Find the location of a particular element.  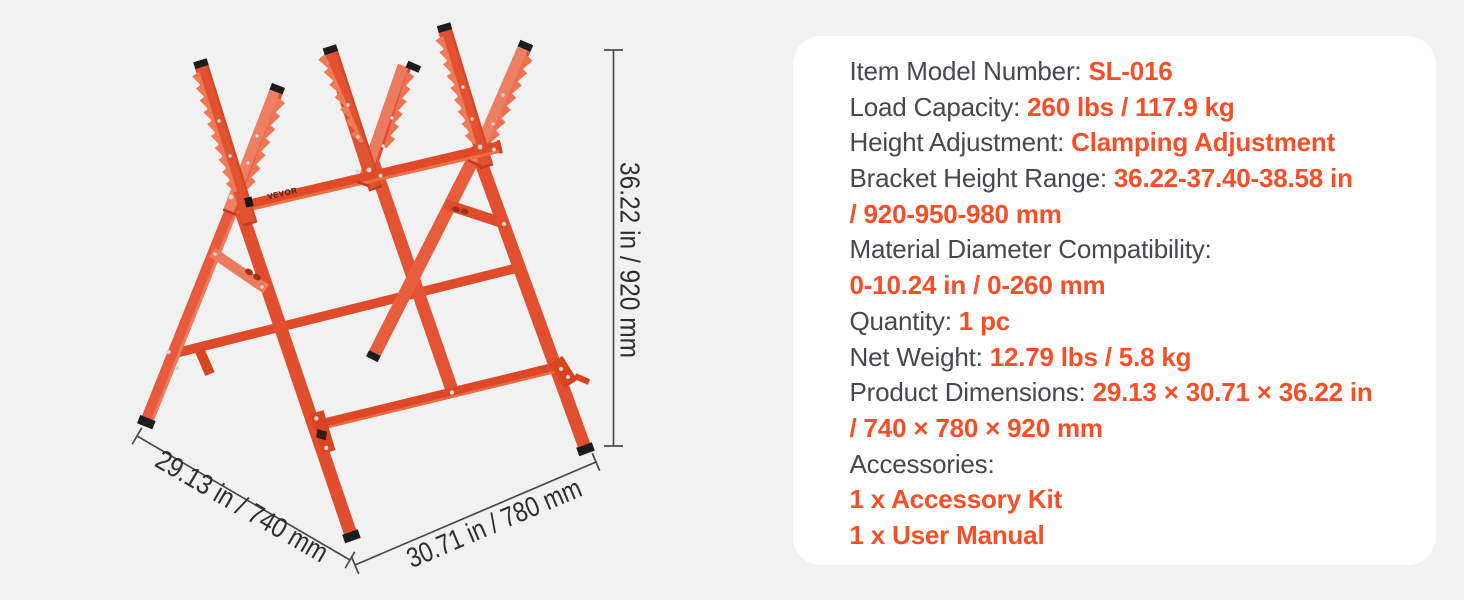

svg-text: 29.13 in / 740 mm is located at coordinates (241, 506).